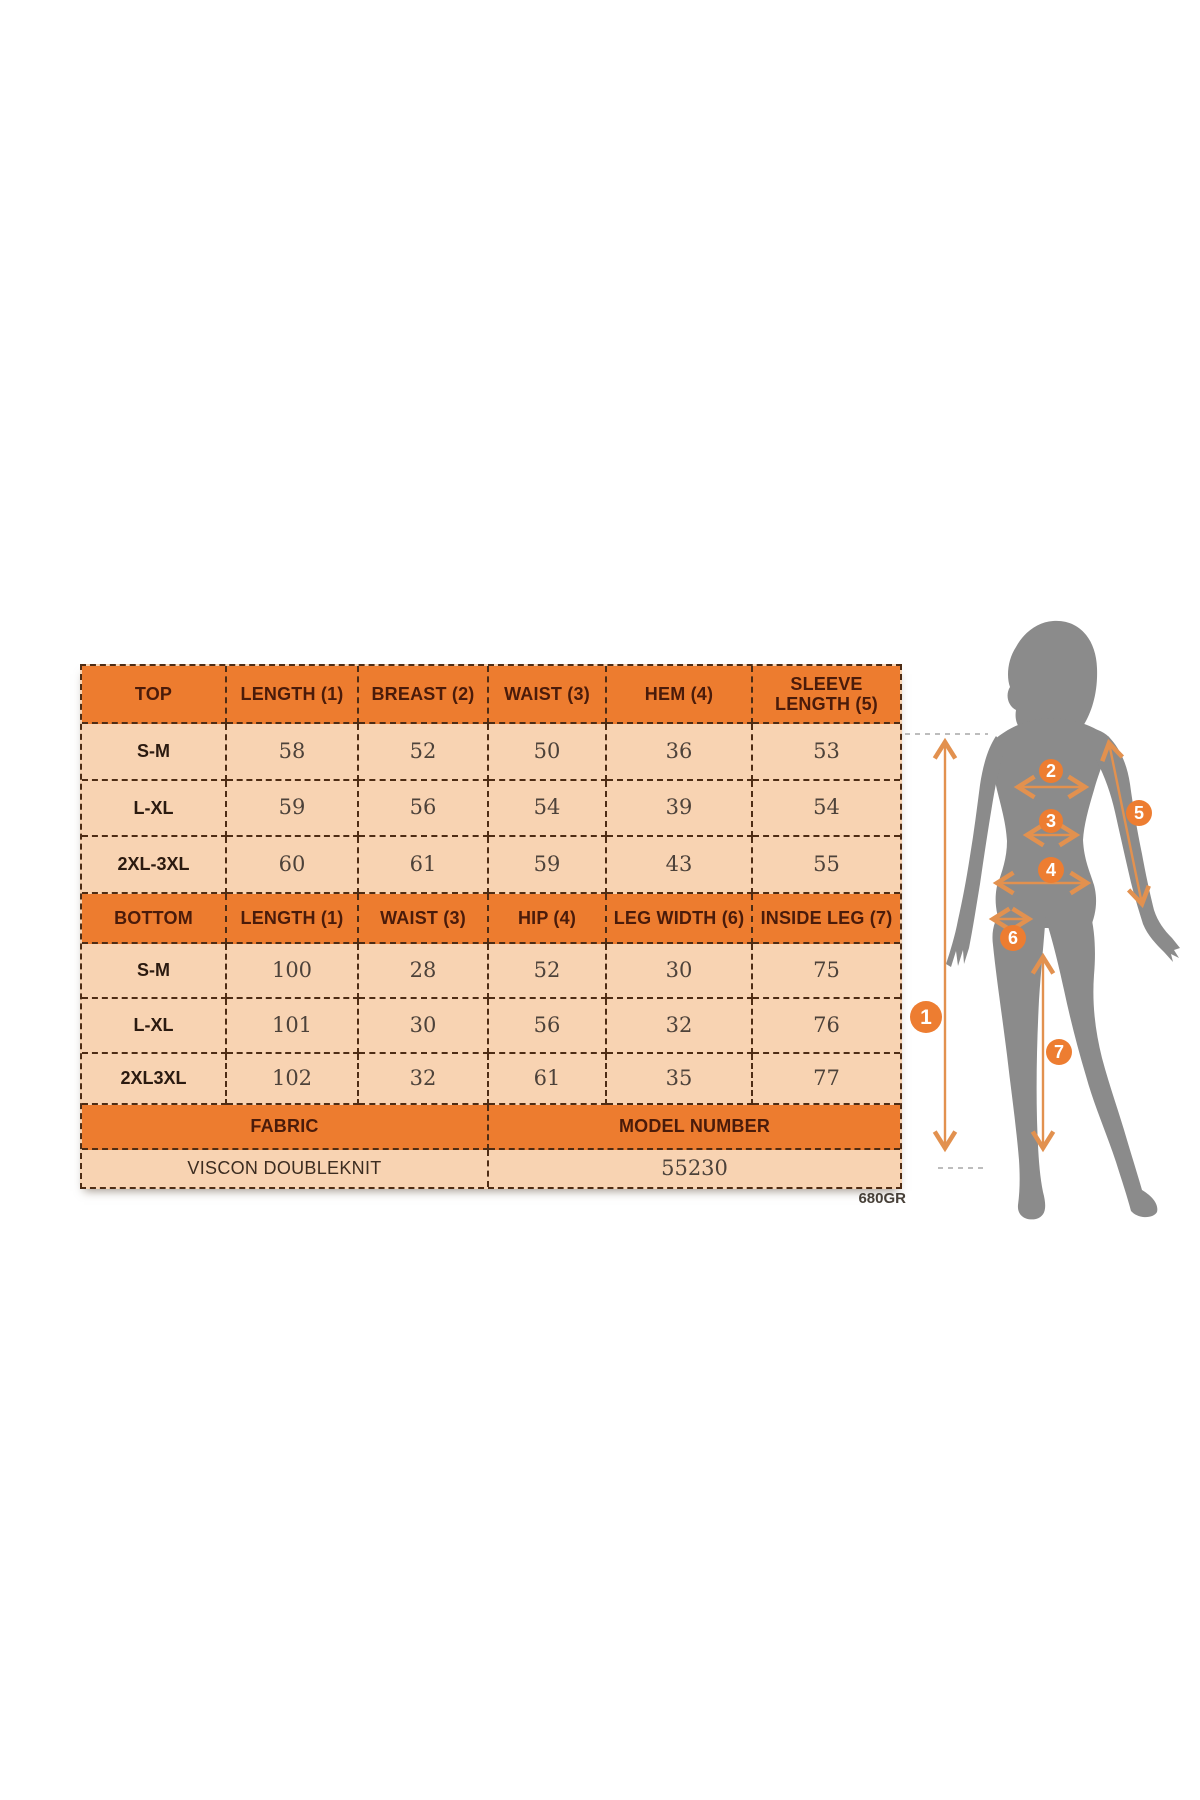 The height and width of the screenshot is (1800, 1200). I want to click on top-header-cell: HEM (4), so click(680, 695).